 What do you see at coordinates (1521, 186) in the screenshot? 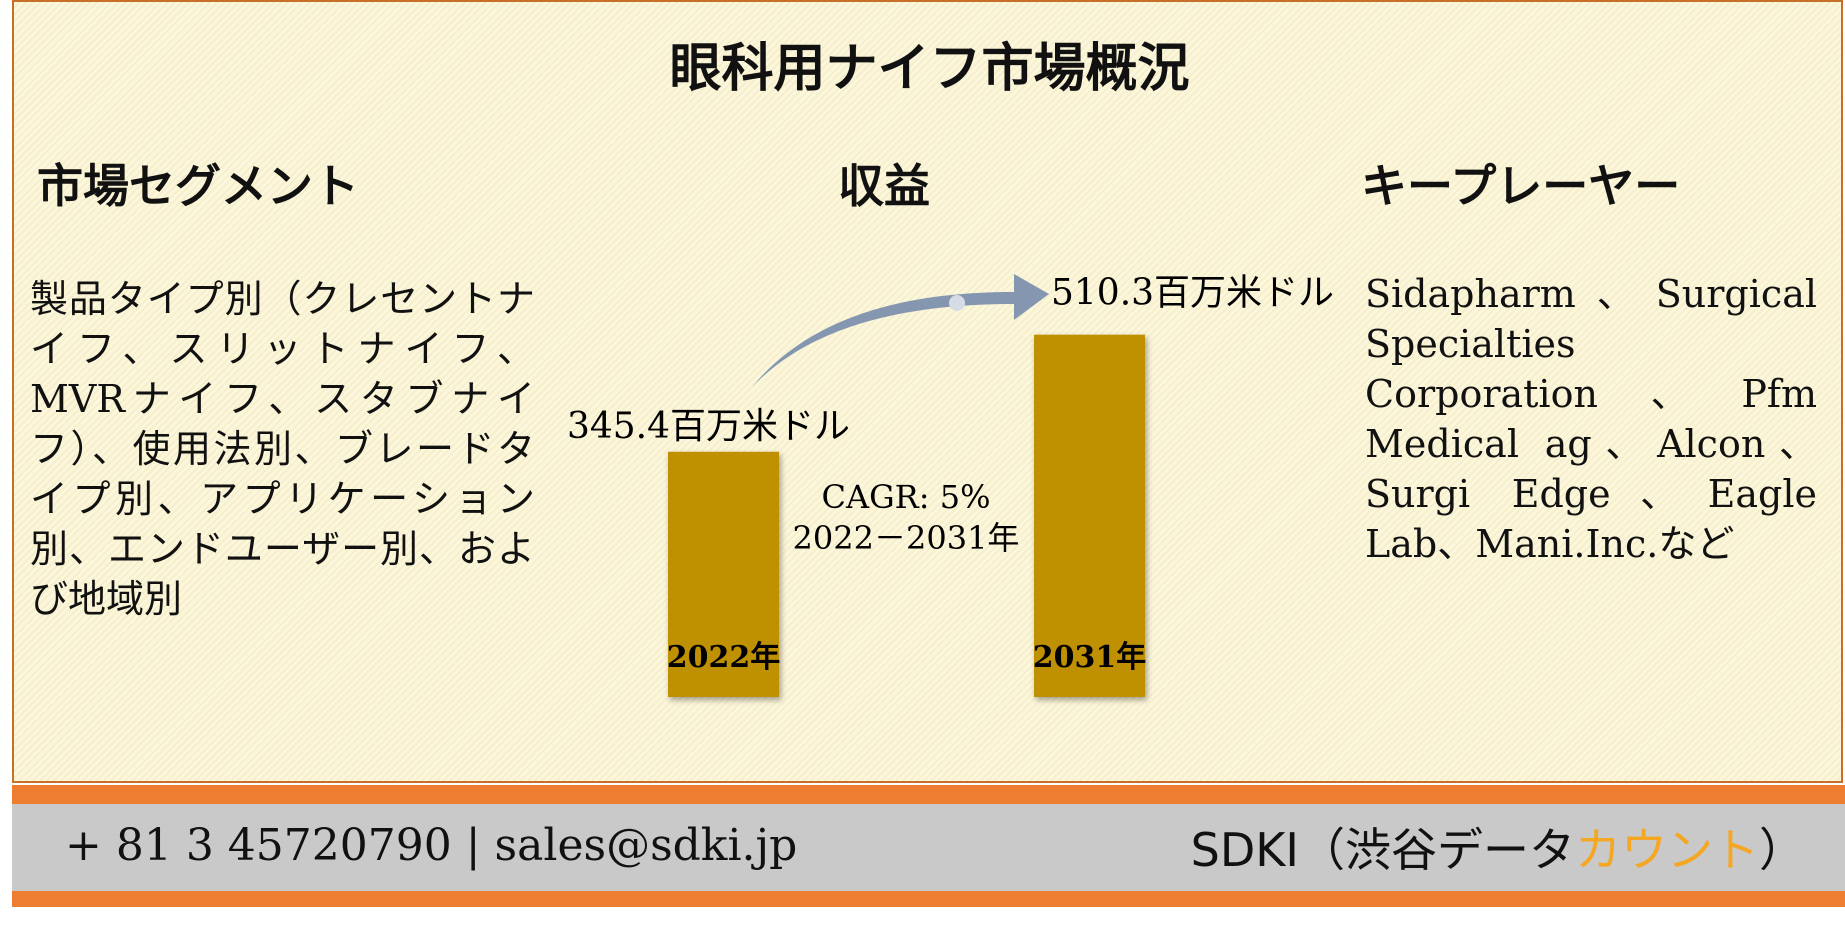
I see `players-heading: キープレーヤー` at bounding box center [1521, 186].